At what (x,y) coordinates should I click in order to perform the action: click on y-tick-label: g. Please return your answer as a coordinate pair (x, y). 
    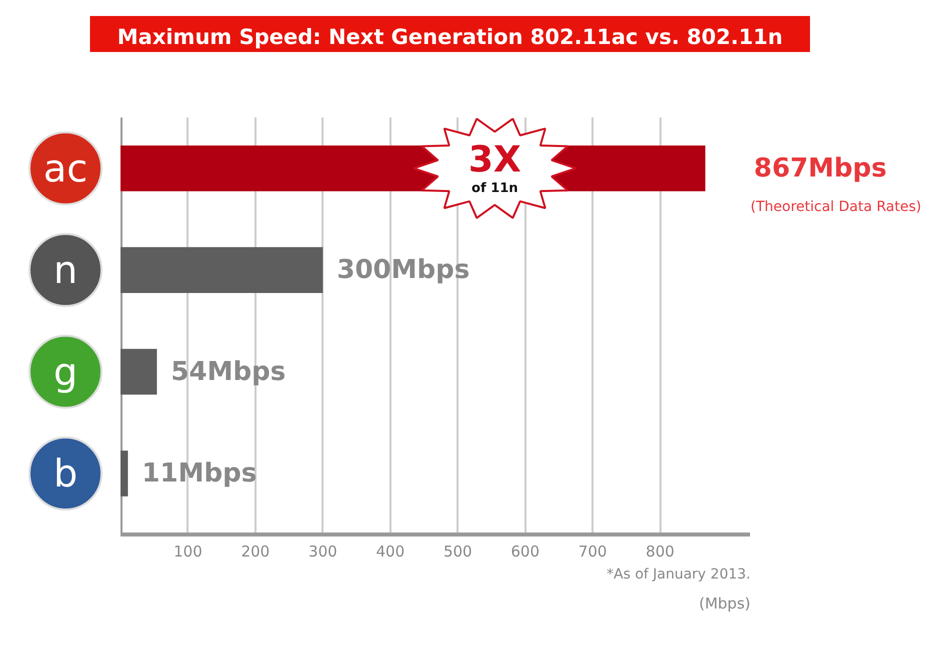
    Looking at the image, I should click on (65, 372).